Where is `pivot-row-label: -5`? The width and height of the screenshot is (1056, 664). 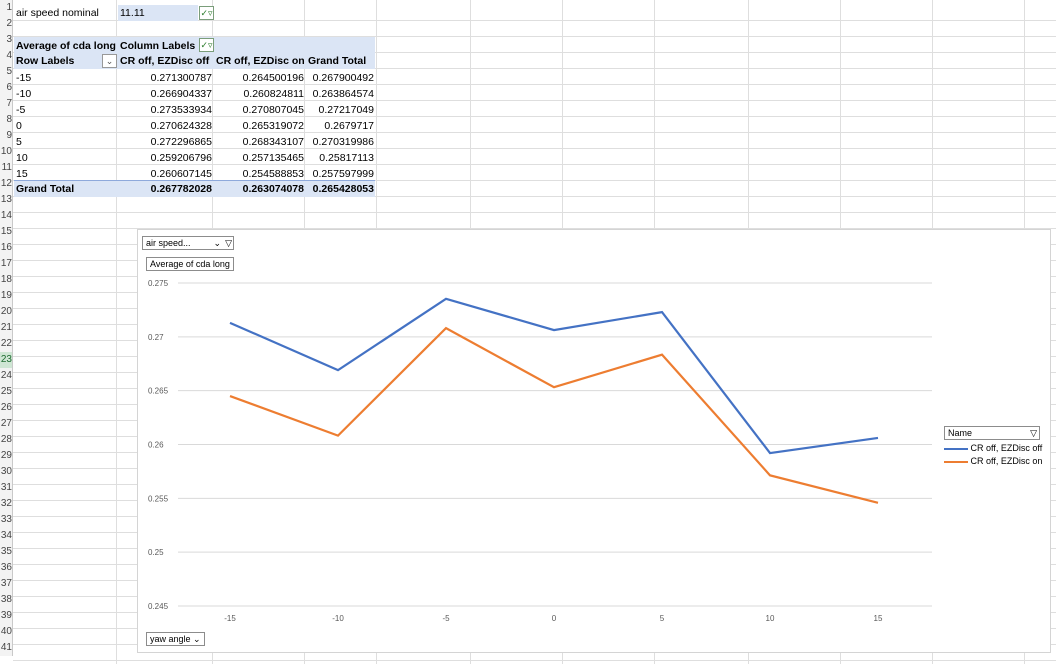 pivot-row-label: -5 is located at coordinates (21, 110).